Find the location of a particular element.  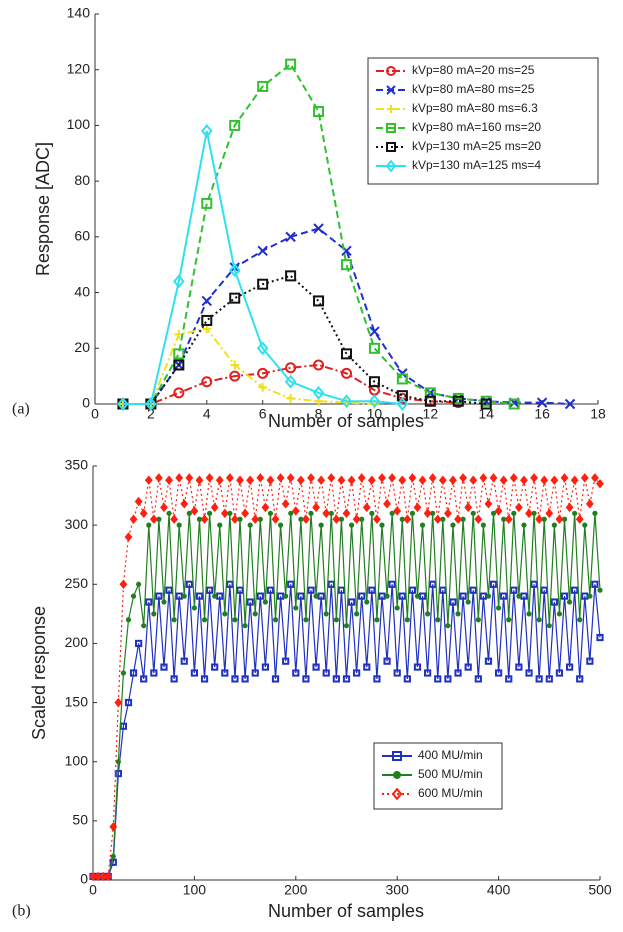

y-tick-label: 50 is located at coordinates (80, 820).